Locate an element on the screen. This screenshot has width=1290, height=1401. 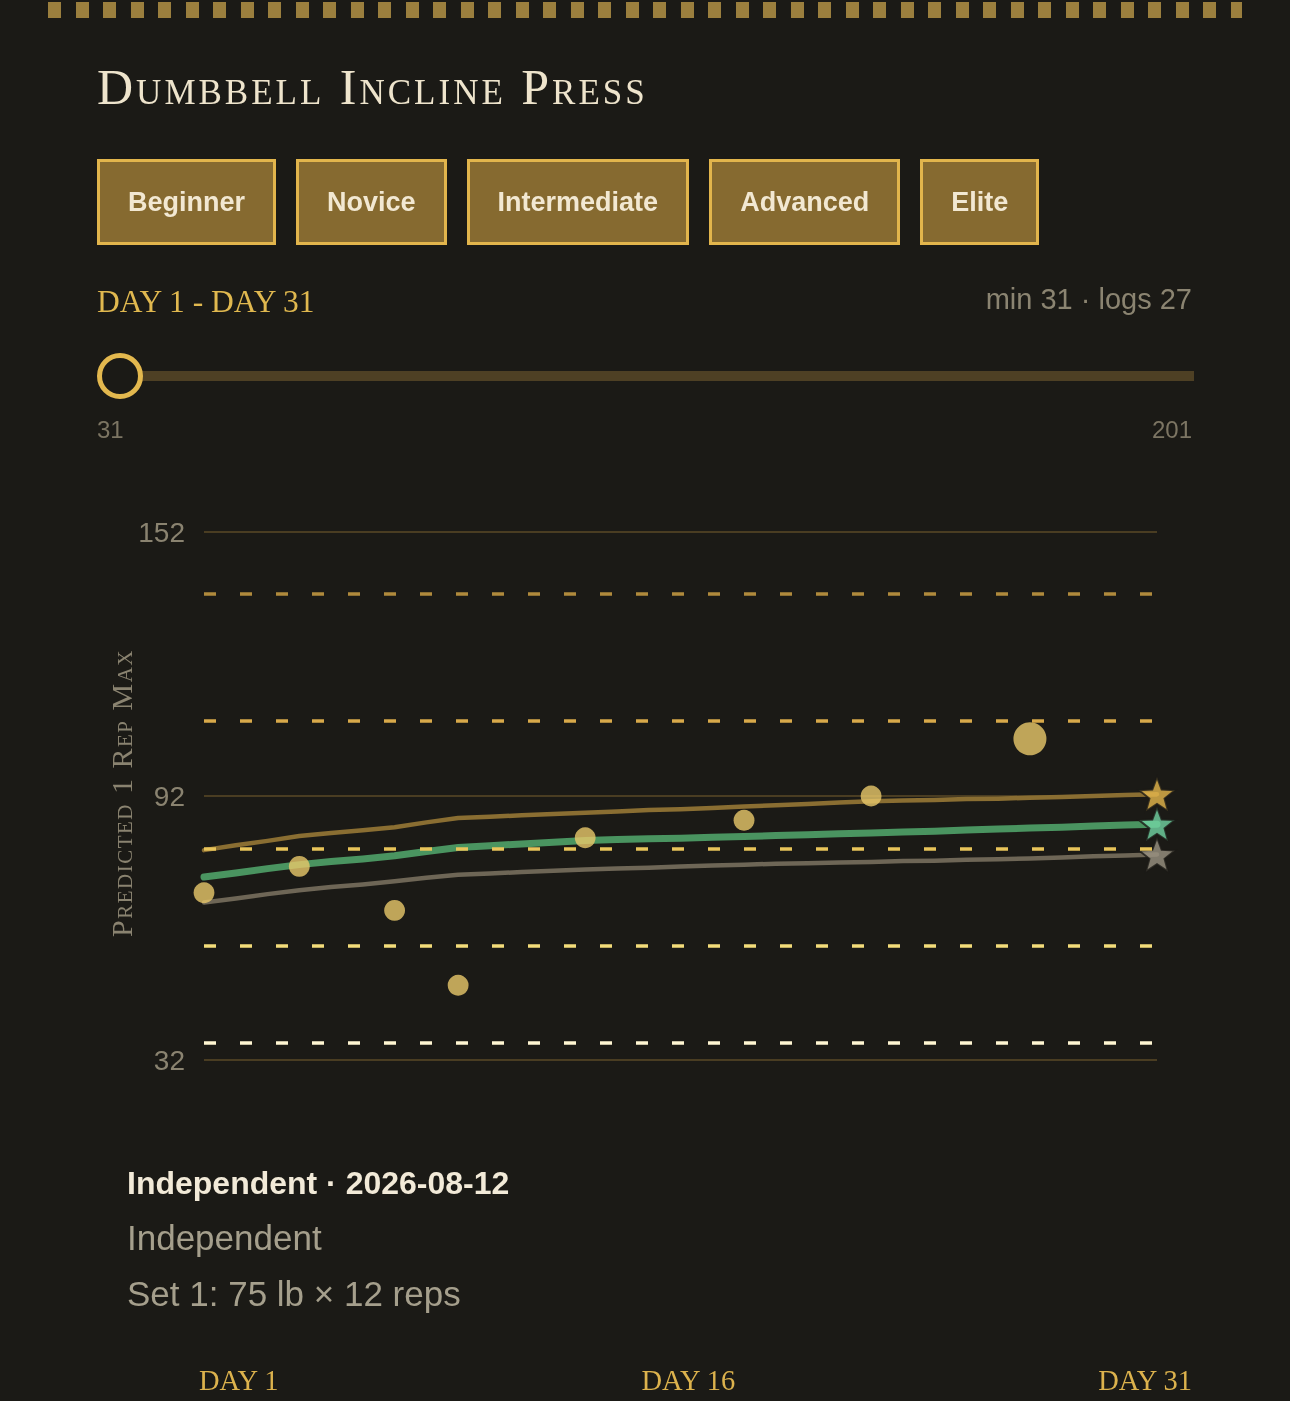
button: Intermediate is located at coordinates (578, 202).